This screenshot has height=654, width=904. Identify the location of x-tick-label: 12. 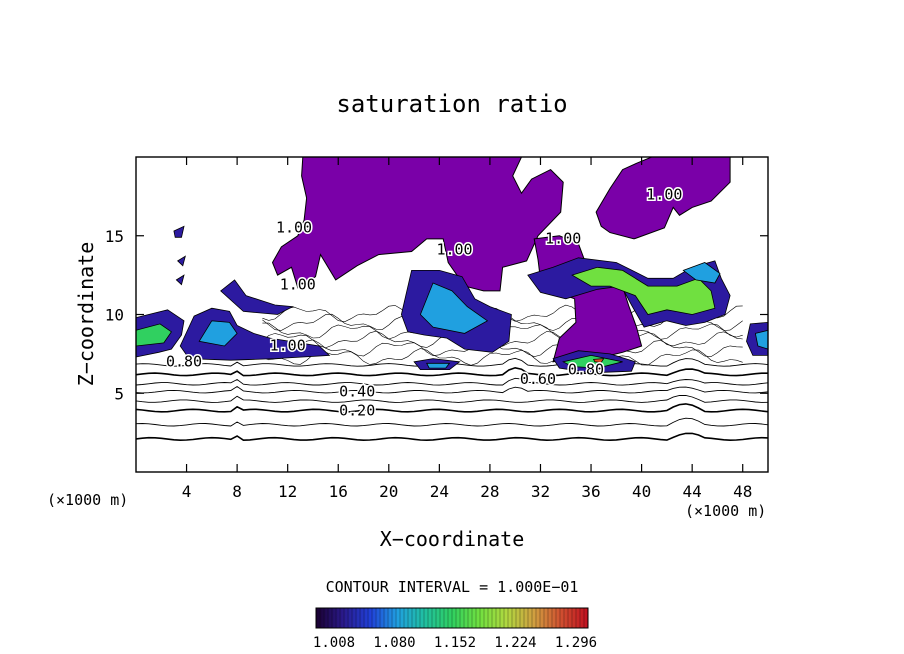
(287, 491).